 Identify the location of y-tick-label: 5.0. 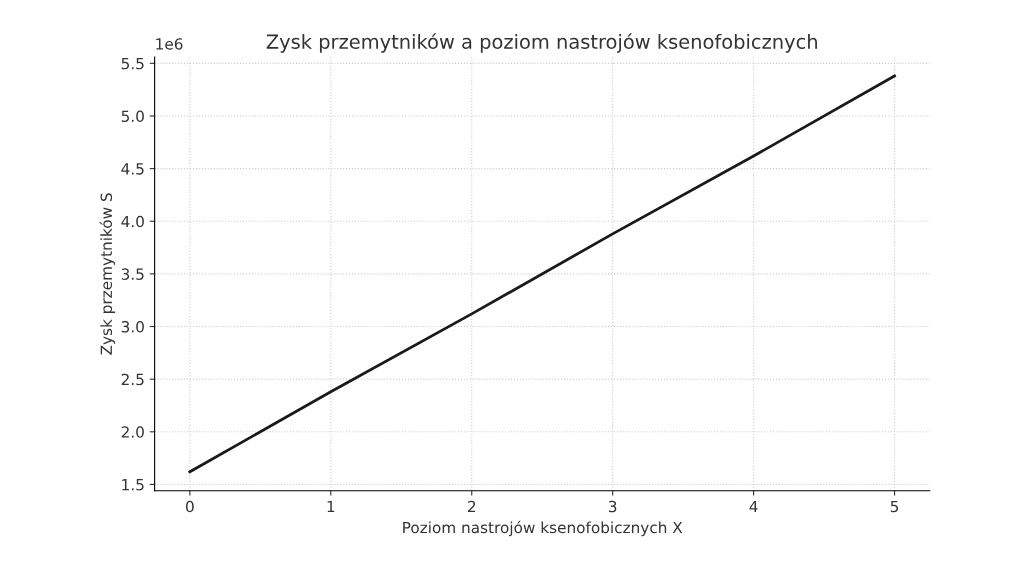
(132, 116).